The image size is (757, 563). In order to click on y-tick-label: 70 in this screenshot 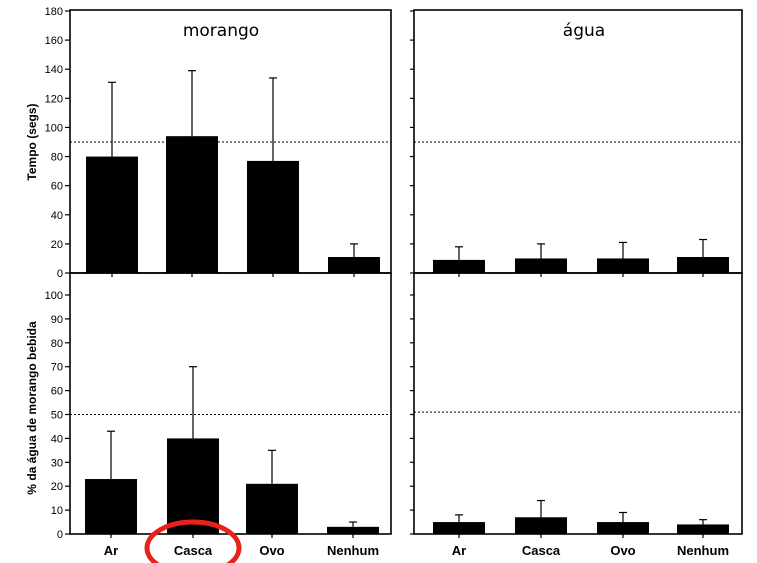, I will do `click(57, 368)`.